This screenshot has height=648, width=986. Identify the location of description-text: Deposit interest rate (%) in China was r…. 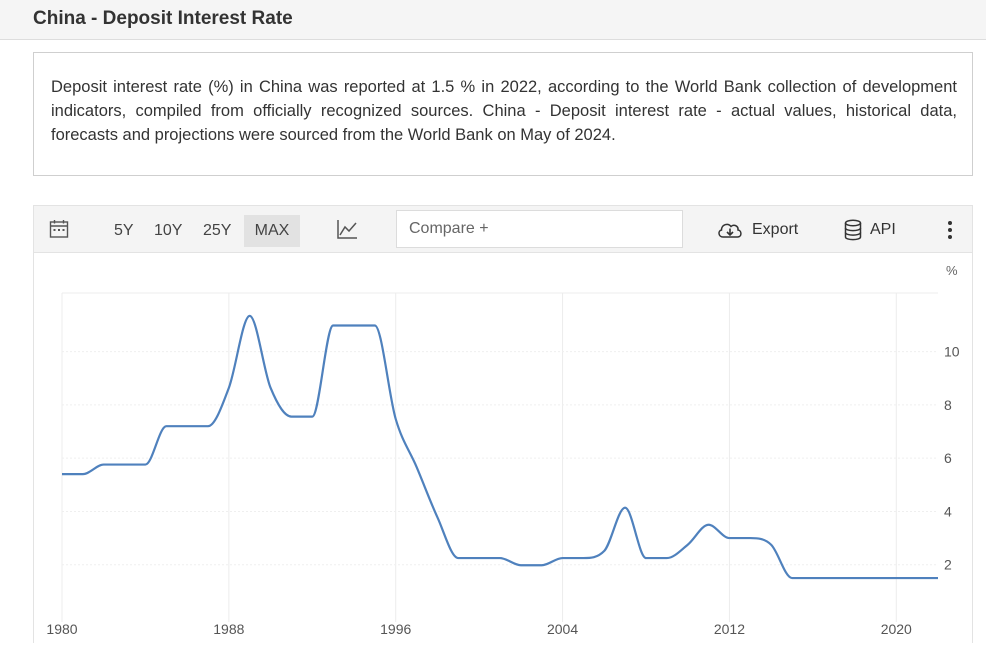
(504, 111).